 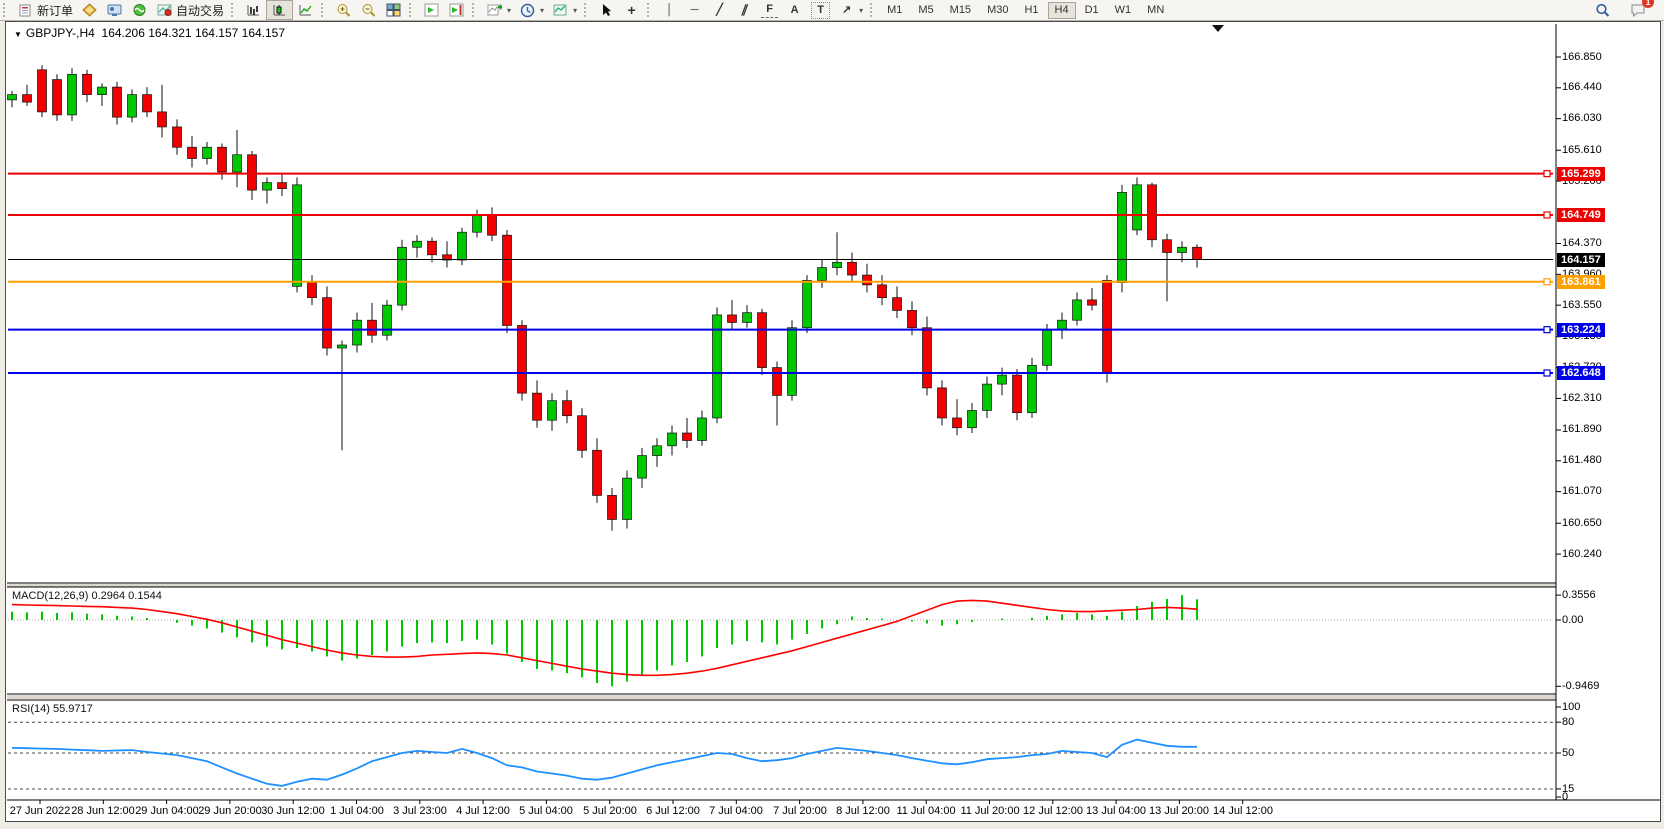 I want to click on cursor-button, so click(x=606, y=10).